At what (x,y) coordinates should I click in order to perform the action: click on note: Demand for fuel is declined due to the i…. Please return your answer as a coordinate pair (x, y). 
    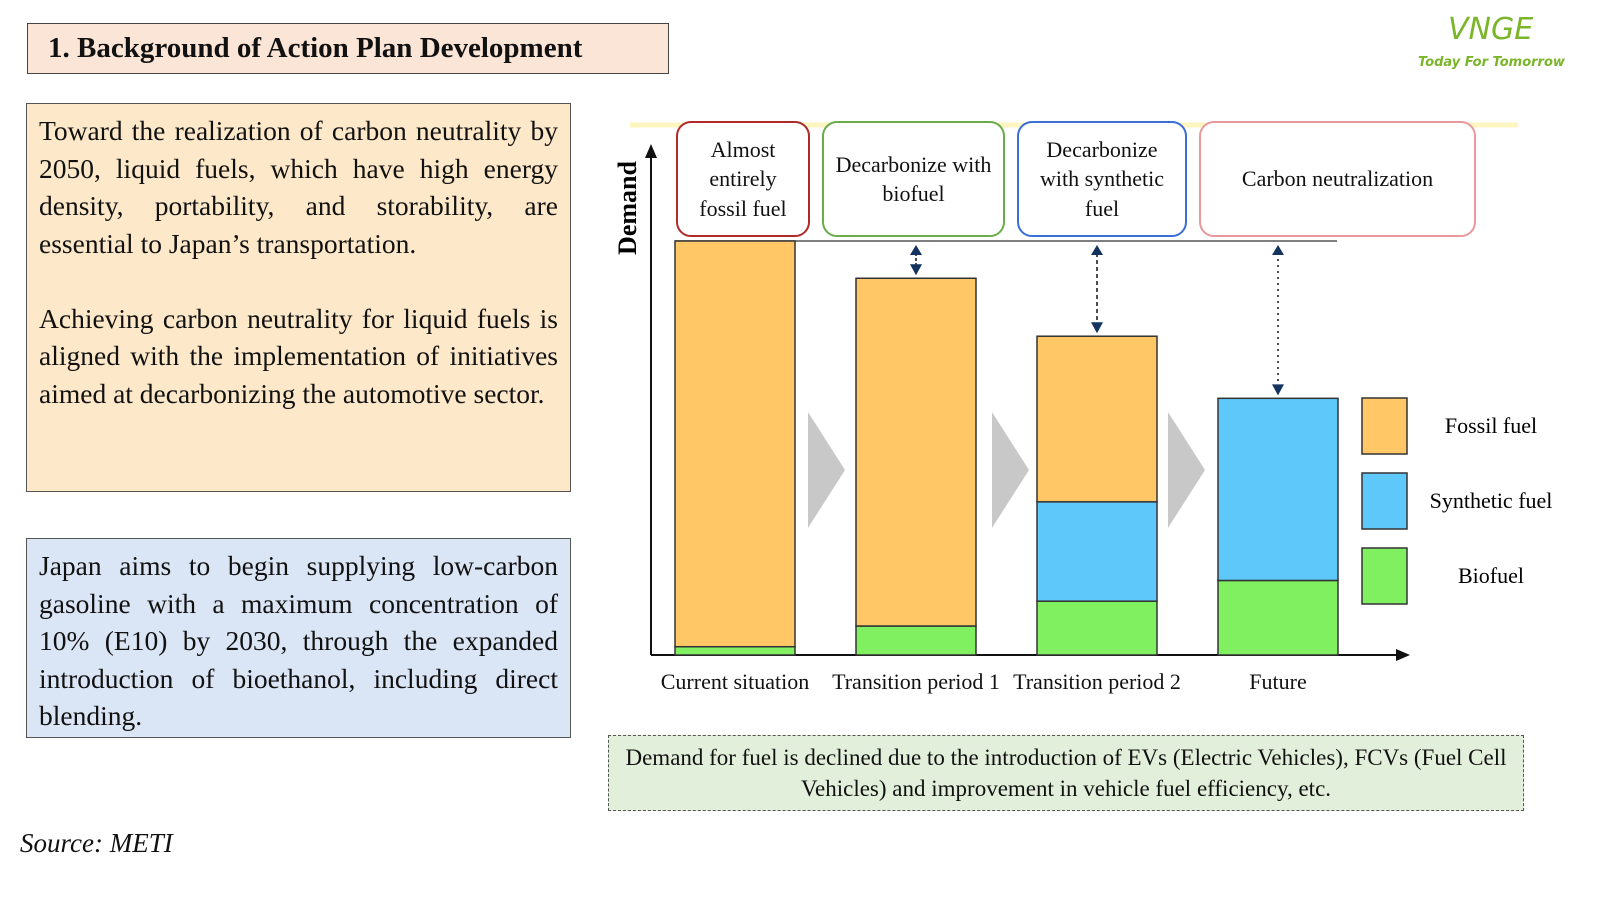
    Looking at the image, I should click on (1066, 773).